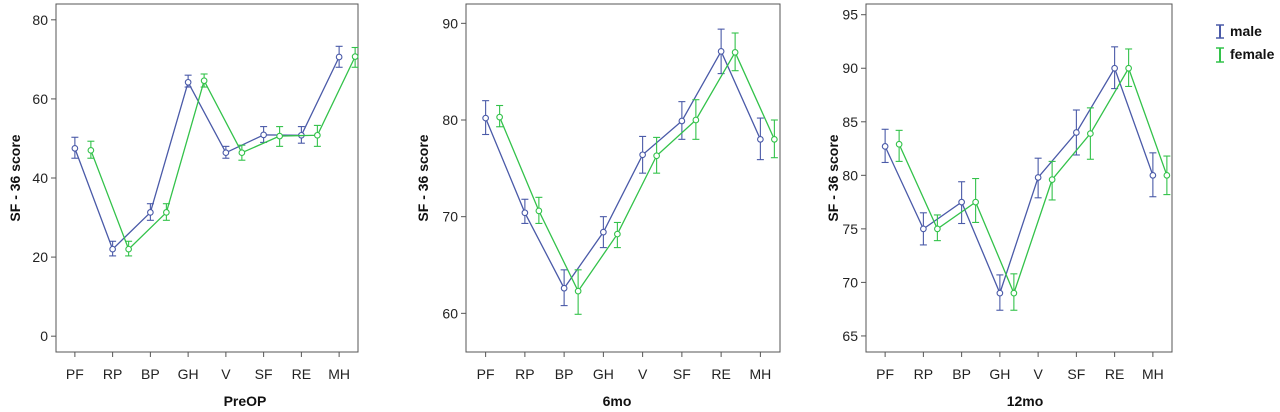 The width and height of the screenshot is (1280, 412). I want to click on legend-entry-male: male, so click(1239, 31).